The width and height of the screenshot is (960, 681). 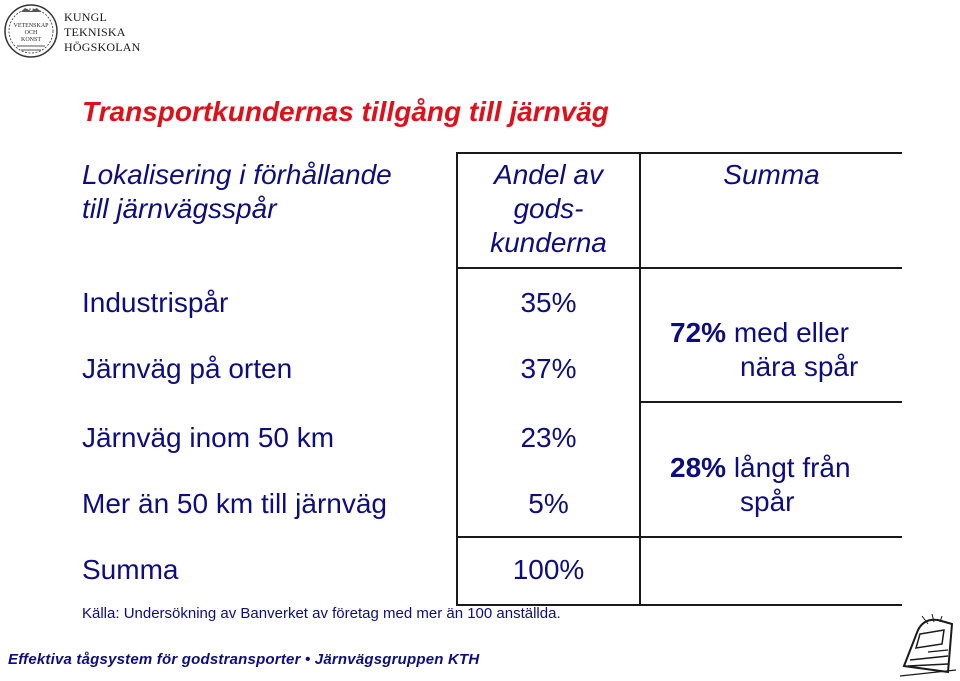 I want to click on header-share-line: Andel av, so click(x=548, y=174).